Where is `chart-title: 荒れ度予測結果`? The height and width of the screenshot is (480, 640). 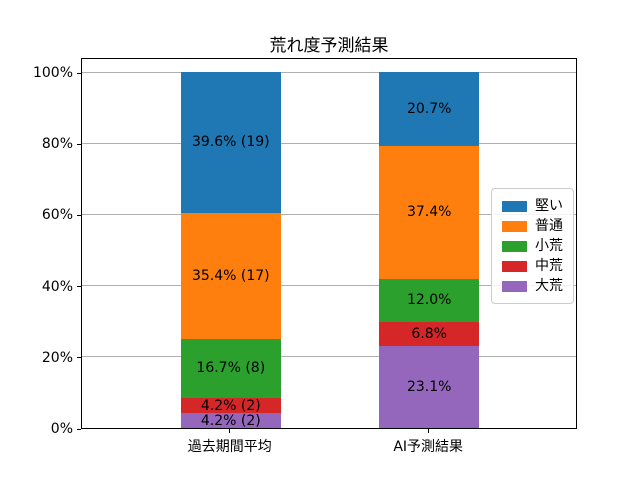
chart-title: 荒れ度予測結果 is located at coordinates (329, 46).